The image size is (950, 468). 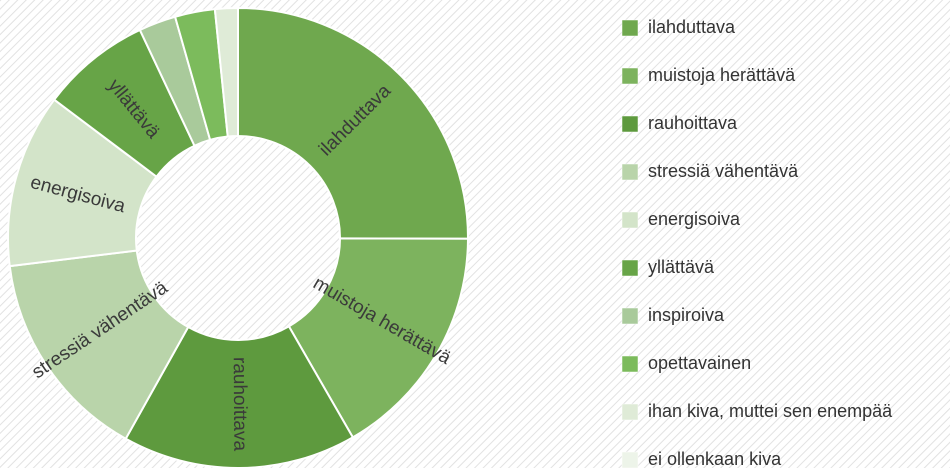 What do you see at coordinates (715, 458) in the screenshot?
I see `legend-label: ei ollenkaan kiva` at bounding box center [715, 458].